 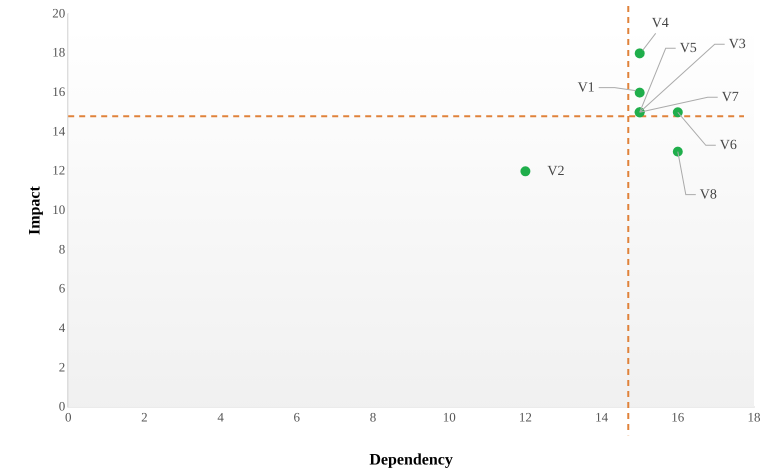 I want to click on x-axis-title: Dependency, so click(x=411, y=460).